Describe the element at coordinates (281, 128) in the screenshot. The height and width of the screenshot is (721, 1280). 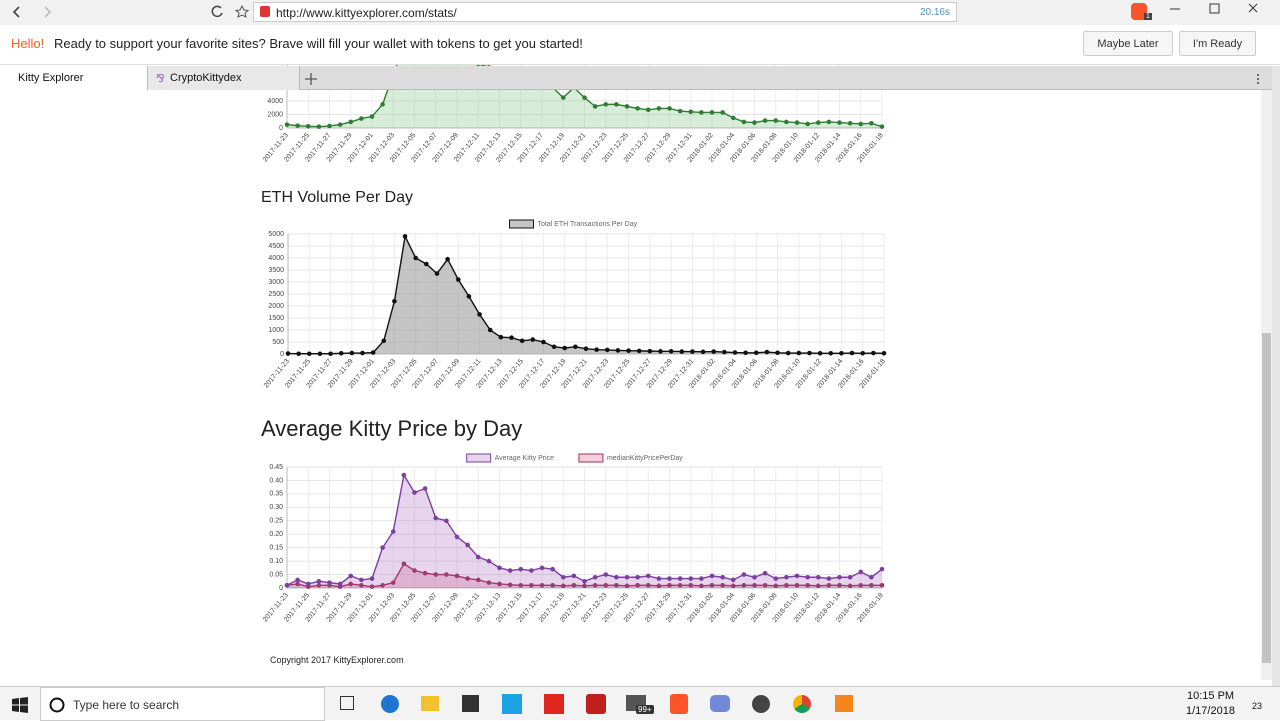
I see `y-tick-label: 0` at that location.